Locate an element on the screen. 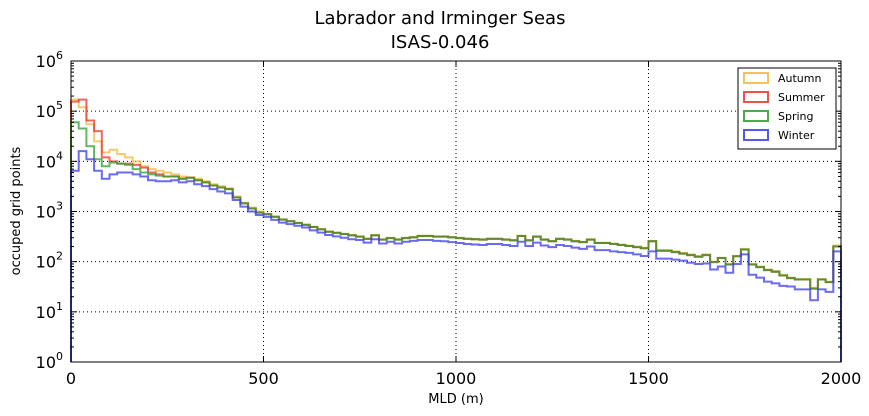  legend-swatch-autumn is located at coordinates (756, 78).